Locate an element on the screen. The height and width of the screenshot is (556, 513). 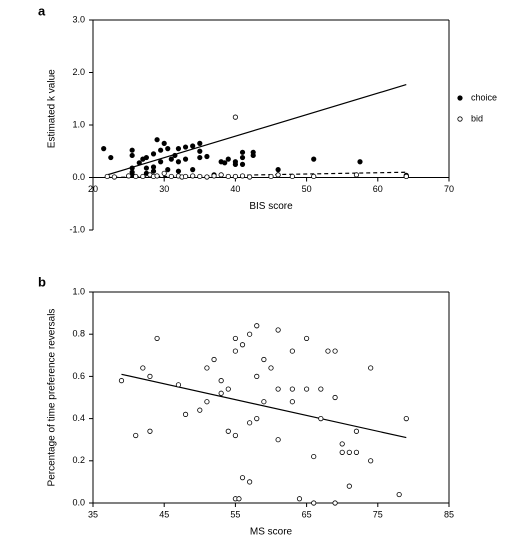
x-tick-label: 85 is located at coordinates (449, 514).